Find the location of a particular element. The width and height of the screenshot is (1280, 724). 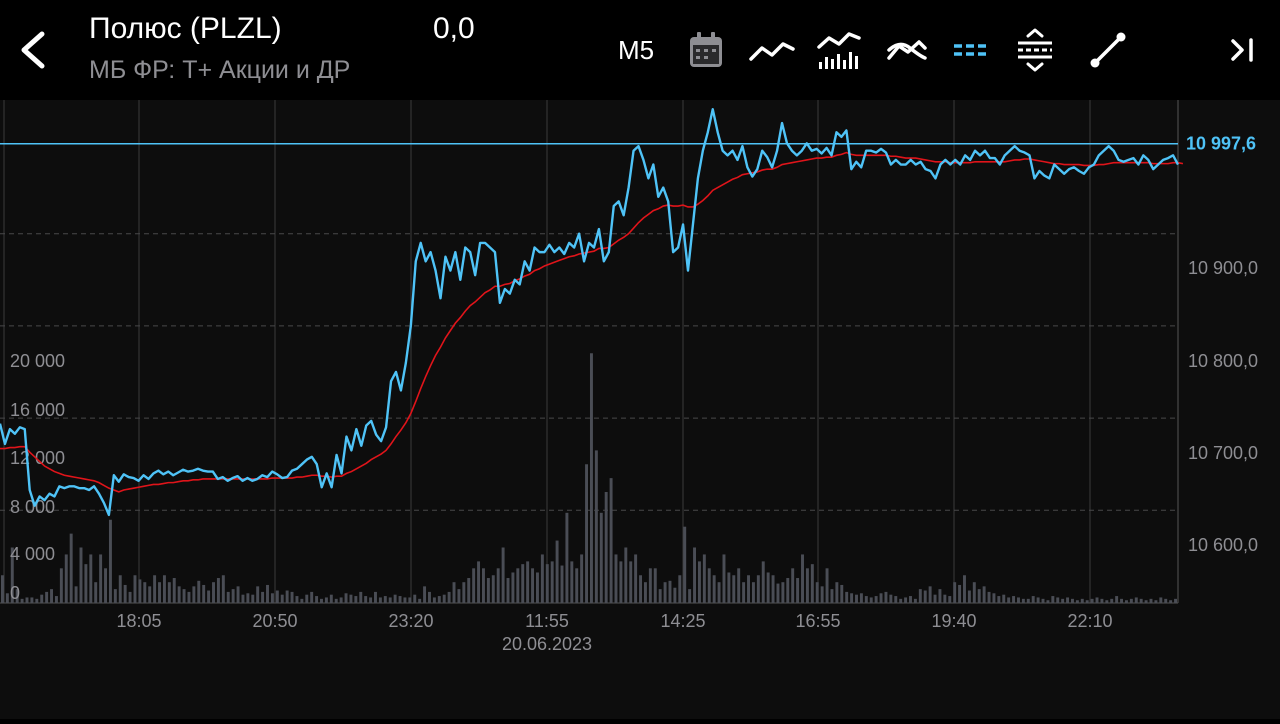

back-button is located at coordinates (34, 50).